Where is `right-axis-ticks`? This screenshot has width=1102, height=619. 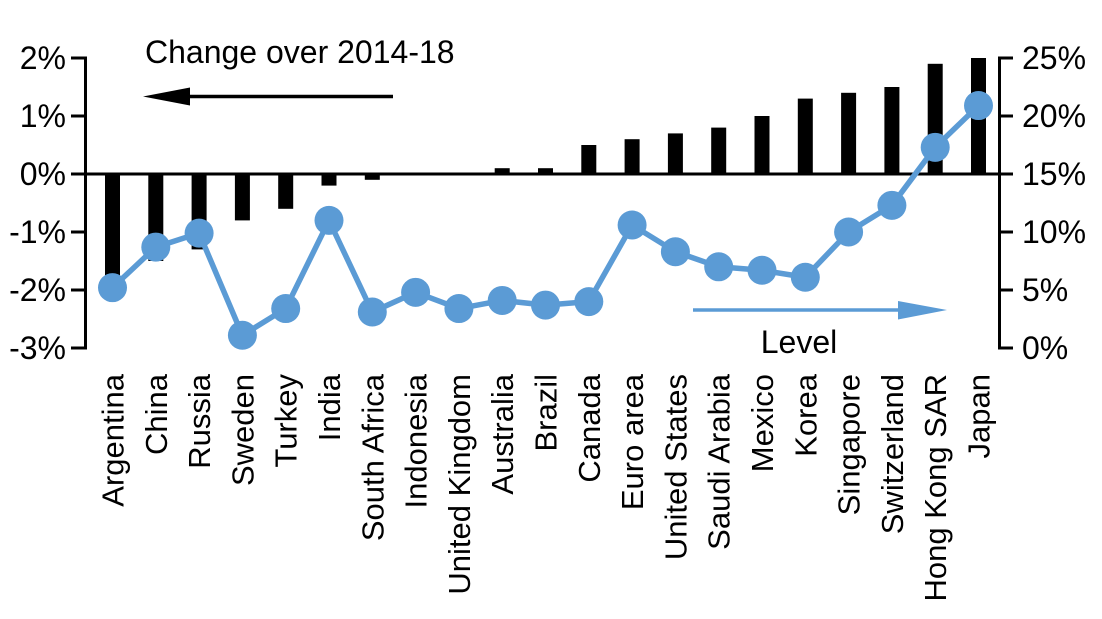
right-axis-ticks is located at coordinates (1007, 203).